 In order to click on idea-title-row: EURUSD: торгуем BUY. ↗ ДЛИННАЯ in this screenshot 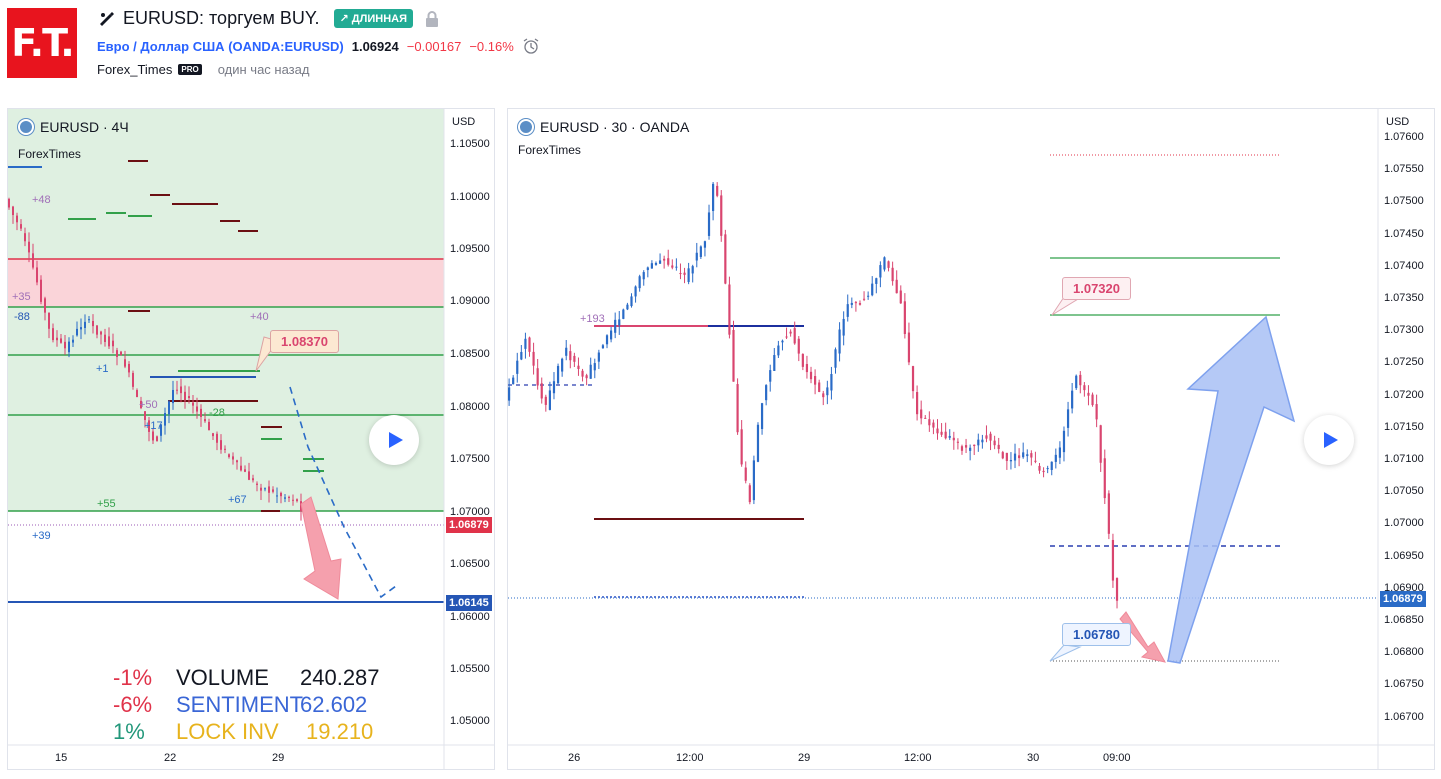, I will do `click(268, 18)`.